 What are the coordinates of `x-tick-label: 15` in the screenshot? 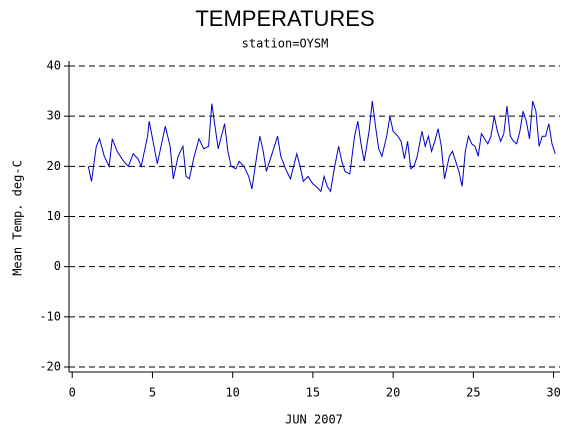 It's located at (313, 393).